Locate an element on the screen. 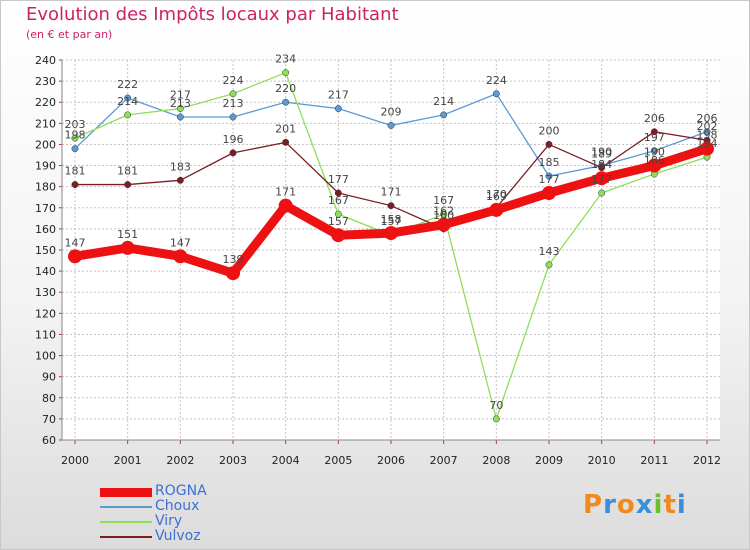 The height and width of the screenshot is (550, 750). data-label-viry: 214 is located at coordinates (127, 101).